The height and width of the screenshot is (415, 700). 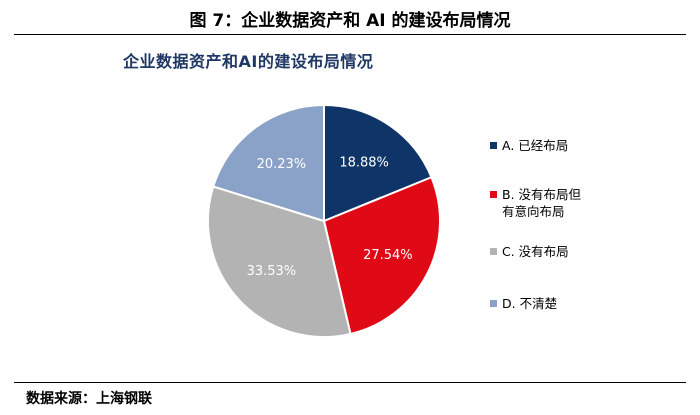 What do you see at coordinates (493, 145) in the screenshot?
I see `legend-swatch-a` at bounding box center [493, 145].